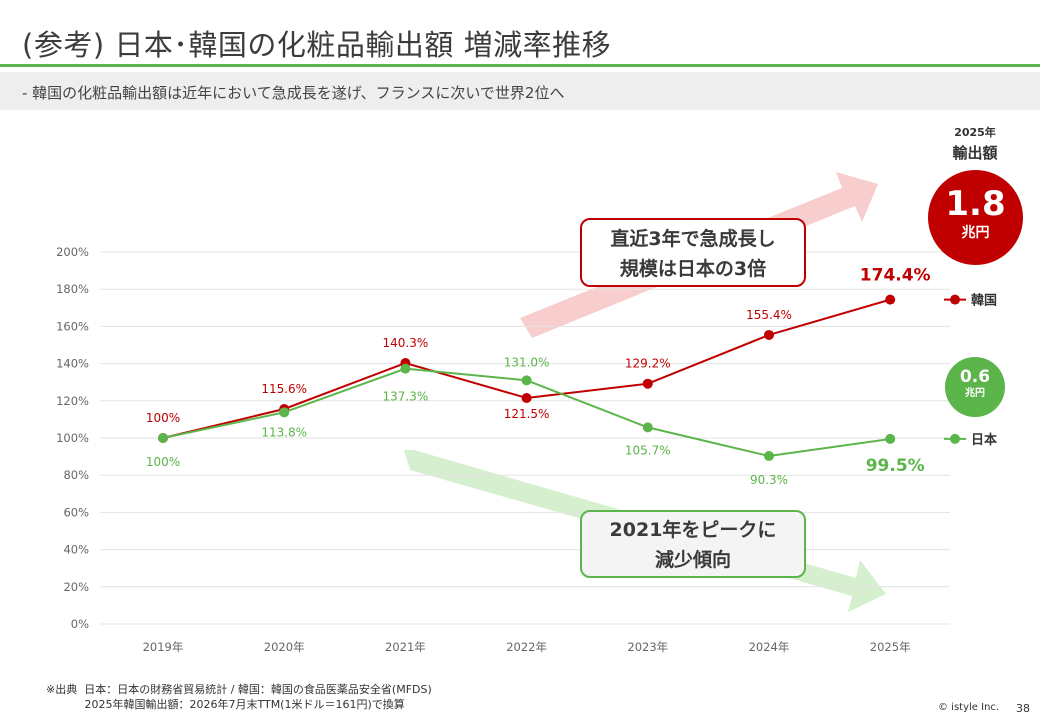  What do you see at coordinates (72, 289) in the screenshot?
I see `y-tick-label: 180%` at bounding box center [72, 289].